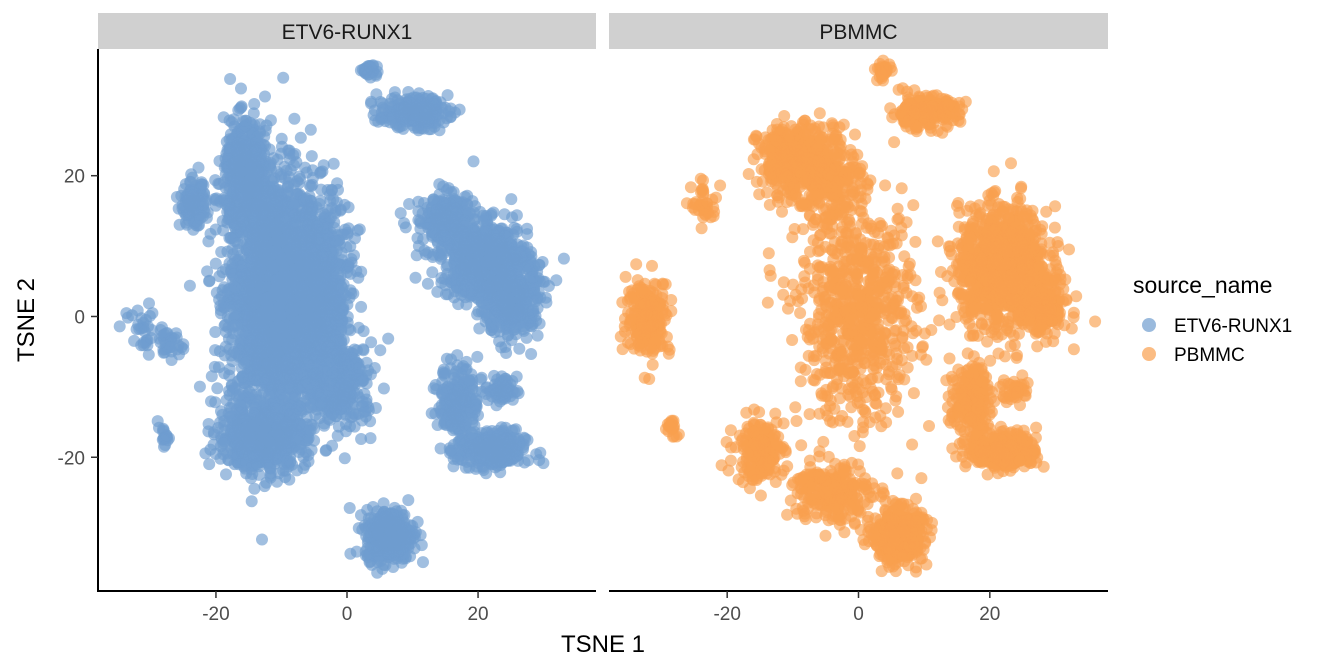 The height and width of the screenshot is (672, 1344). I want to click on strip-label: ETV6-RUNX1, so click(347, 32).